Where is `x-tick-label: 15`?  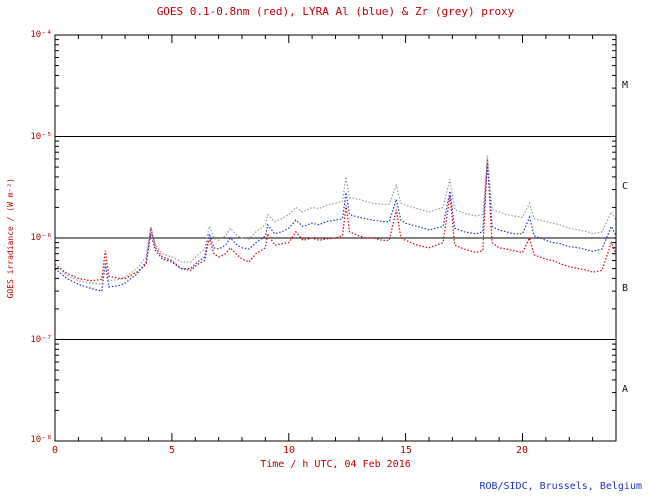 x-tick-label: 15 is located at coordinates (406, 450).